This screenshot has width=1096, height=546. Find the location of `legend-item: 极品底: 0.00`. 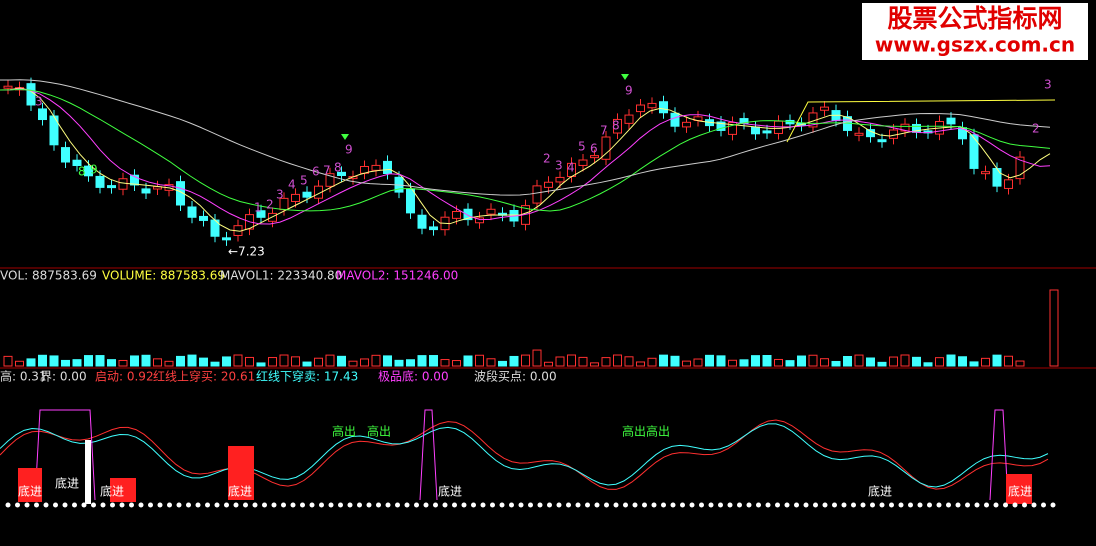

legend-item: 极品底: 0.00 is located at coordinates (413, 376).